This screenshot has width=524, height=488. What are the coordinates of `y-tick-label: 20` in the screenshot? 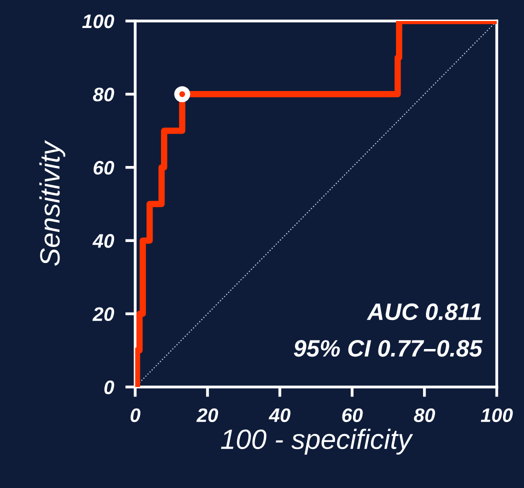 It's located at (103, 314).